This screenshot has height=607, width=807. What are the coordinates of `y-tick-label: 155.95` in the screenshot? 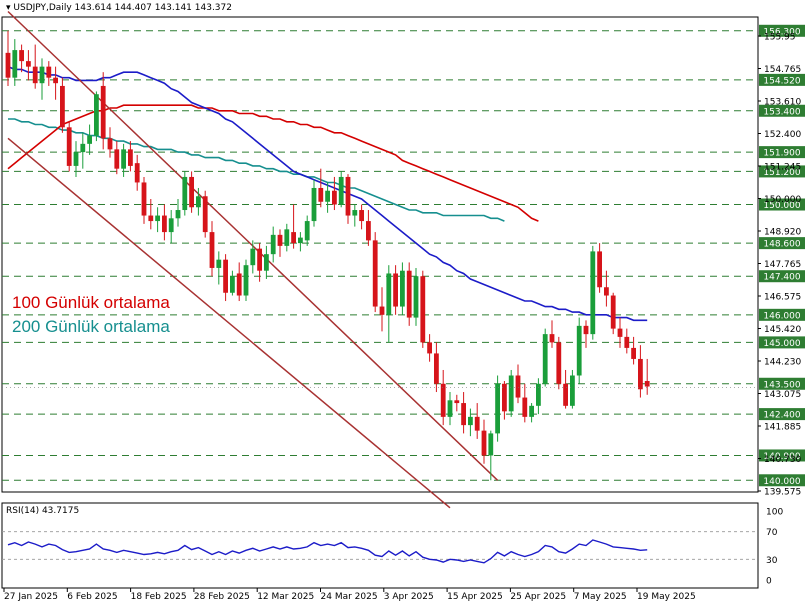 It's located at (780, 38).